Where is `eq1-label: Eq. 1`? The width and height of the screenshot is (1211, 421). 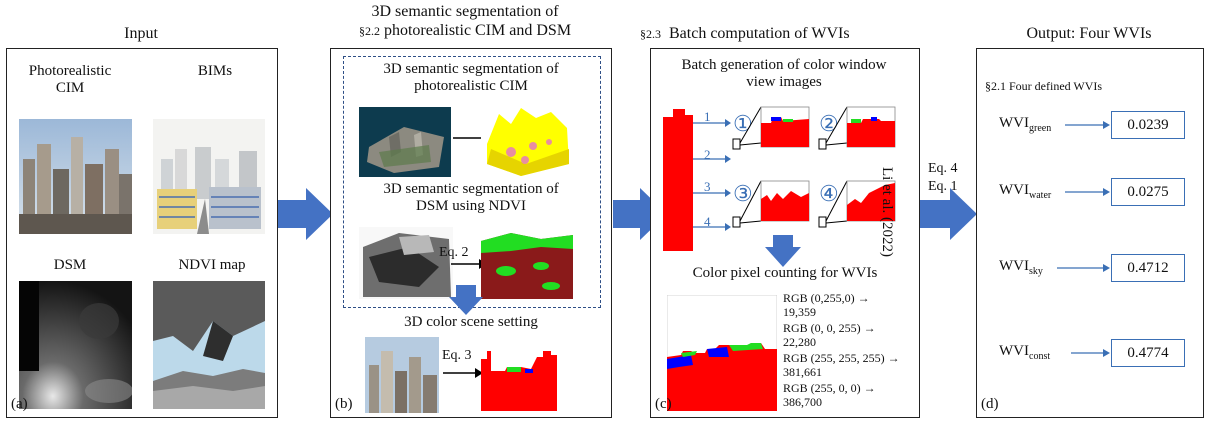 eq1-label: Eq. 1 is located at coordinates (943, 186).